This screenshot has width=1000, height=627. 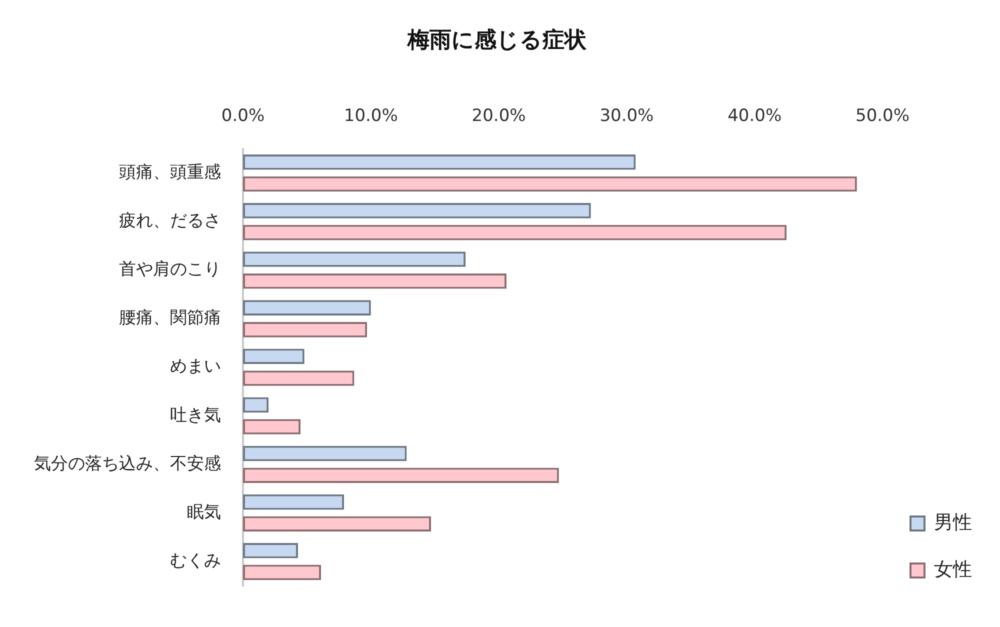 I want to click on y-tick-label: 疲れ、だるさ, so click(x=170, y=221).